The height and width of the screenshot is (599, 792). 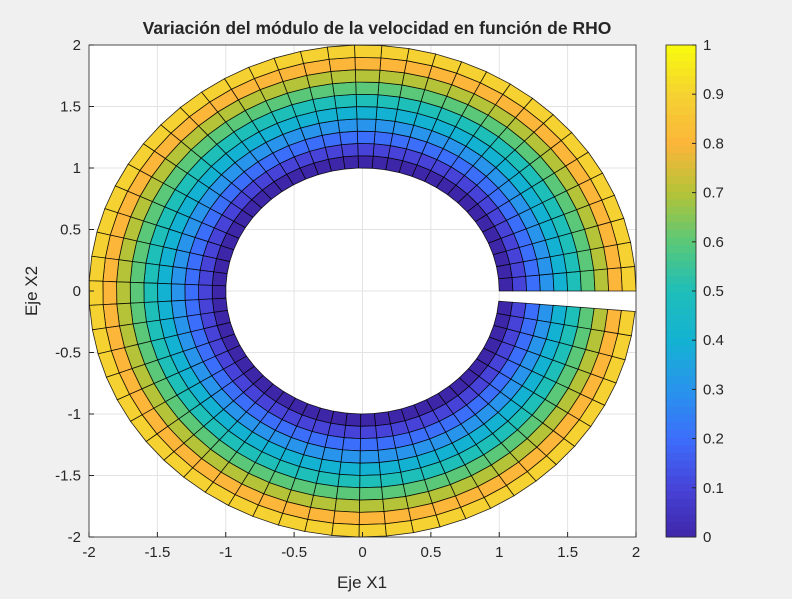 What do you see at coordinates (636, 552) in the screenshot?
I see `x-tick-label: 2` at bounding box center [636, 552].